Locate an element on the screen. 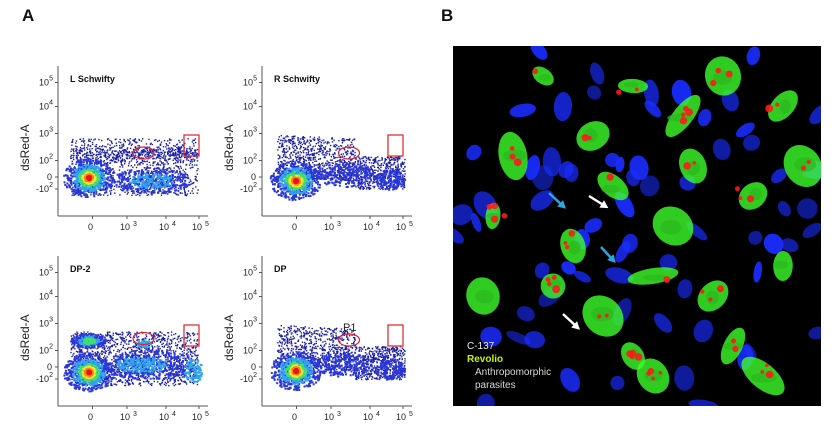 The width and height of the screenshot is (840, 430). cyan-arrow-right is located at coordinates (608, 254).